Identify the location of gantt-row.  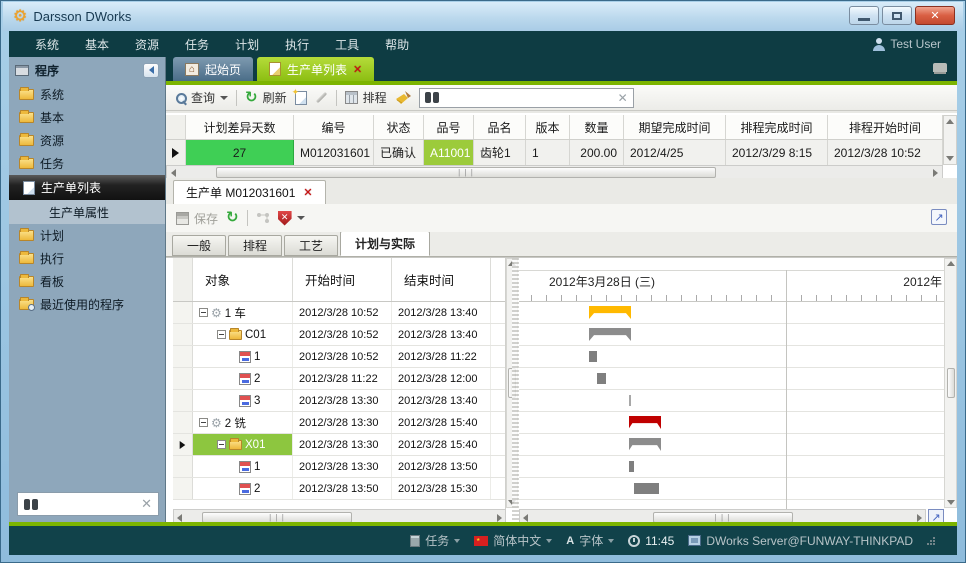
(731, 489).